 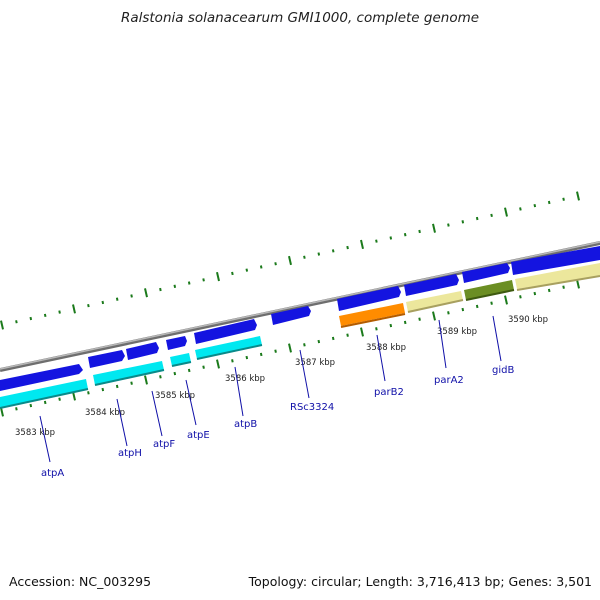 What do you see at coordinates (312, 407) in the screenshot?
I see `gene-label-RSc3324: RSc3324` at bounding box center [312, 407].